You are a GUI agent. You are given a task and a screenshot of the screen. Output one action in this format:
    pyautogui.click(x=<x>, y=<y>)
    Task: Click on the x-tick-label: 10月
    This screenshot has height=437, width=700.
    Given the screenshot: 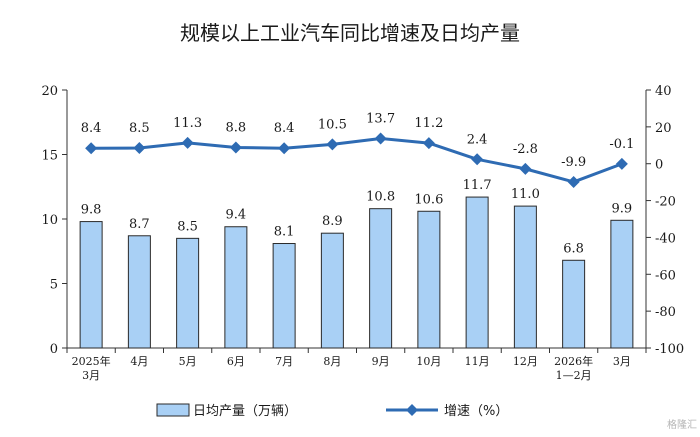 What is the action you would take?
    pyautogui.click(x=428, y=361)
    